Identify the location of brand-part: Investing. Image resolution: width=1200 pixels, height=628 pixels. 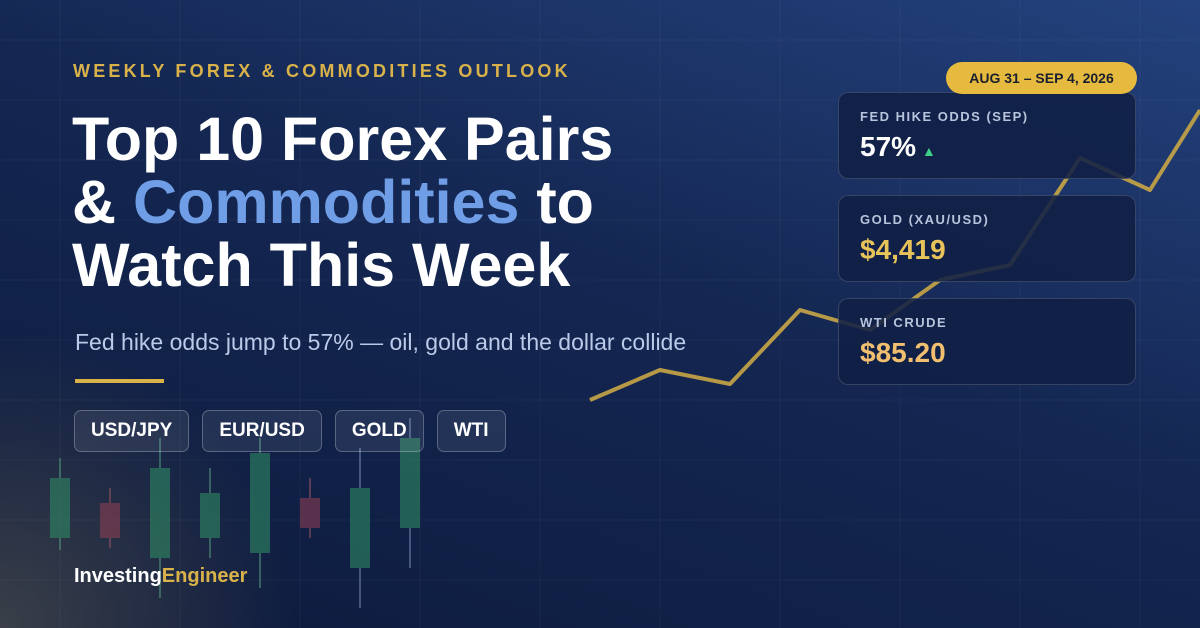
(118, 576).